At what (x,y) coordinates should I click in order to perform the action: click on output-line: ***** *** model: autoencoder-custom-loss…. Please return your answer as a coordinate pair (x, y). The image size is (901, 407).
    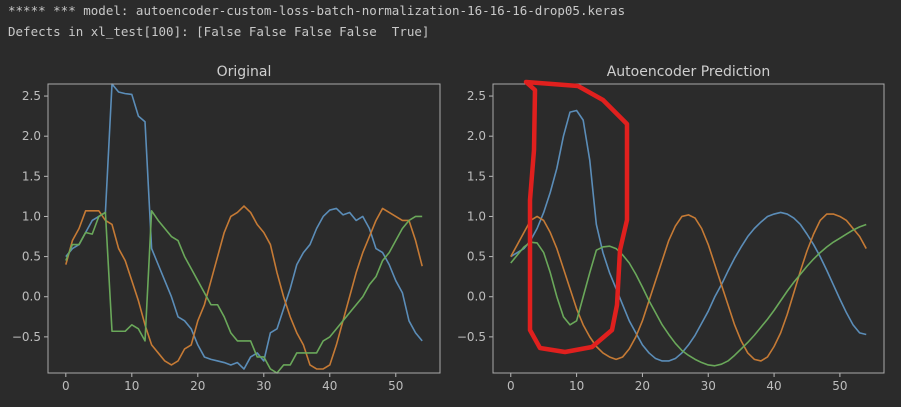
    Looking at the image, I should click on (316, 10).